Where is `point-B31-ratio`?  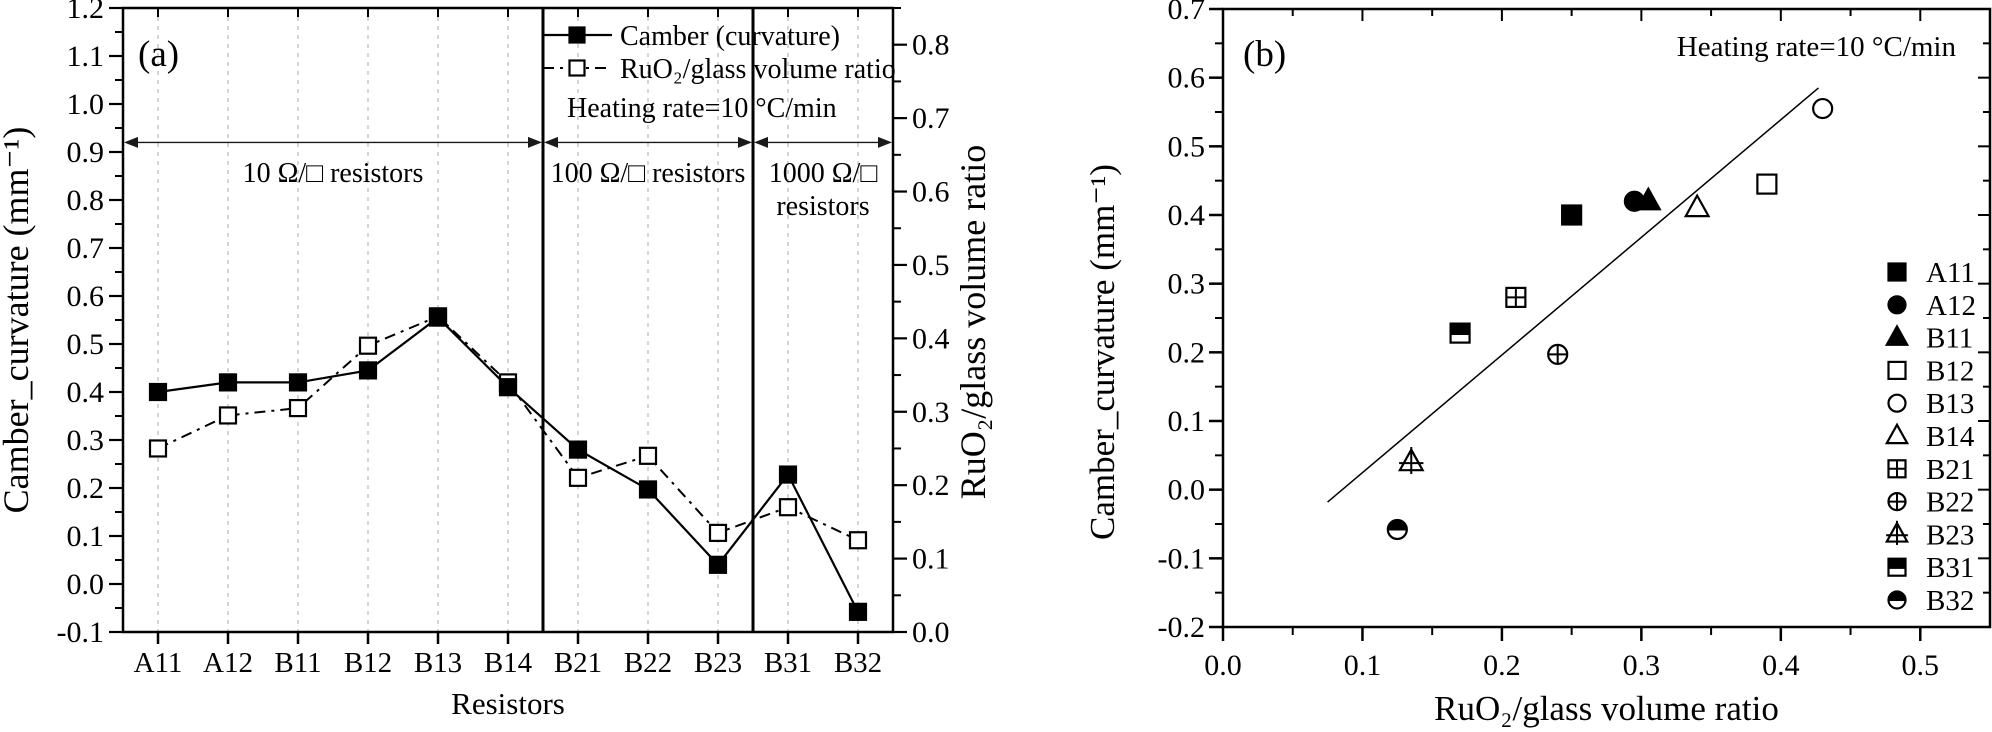
point-B31-ratio is located at coordinates (788, 507).